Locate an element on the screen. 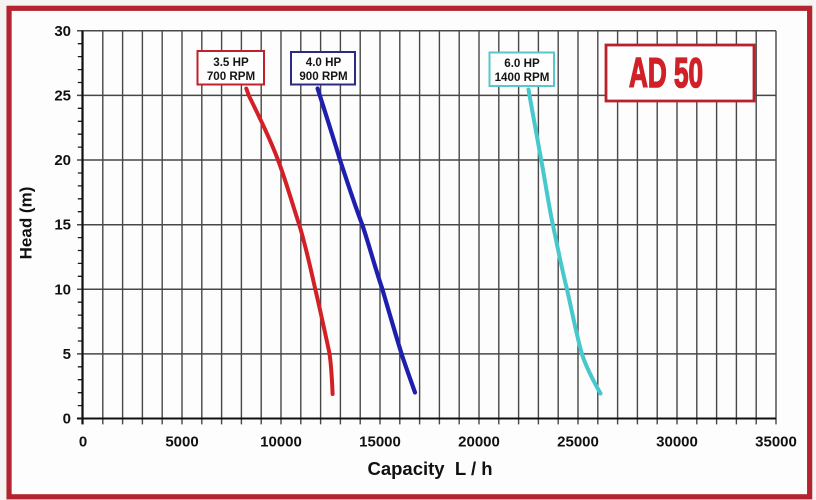 The height and width of the screenshot is (500, 816). svg-text: 15 is located at coordinates (62, 225).